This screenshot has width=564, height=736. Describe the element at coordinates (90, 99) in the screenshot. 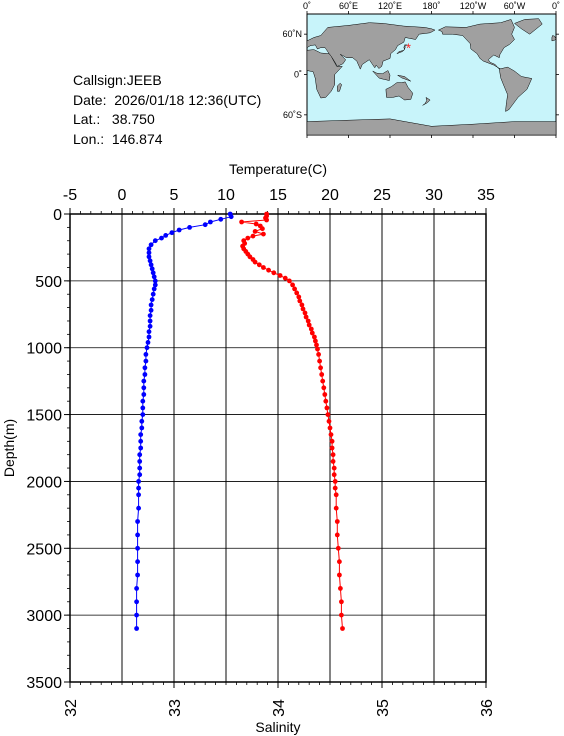

I see `date-label: Date:` at that location.